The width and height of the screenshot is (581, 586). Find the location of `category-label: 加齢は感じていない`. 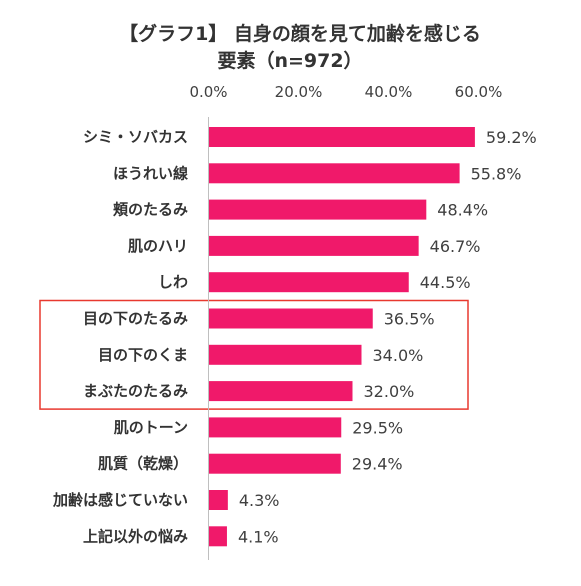

category-label: 加齢は感じていない is located at coordinates (120, 500).